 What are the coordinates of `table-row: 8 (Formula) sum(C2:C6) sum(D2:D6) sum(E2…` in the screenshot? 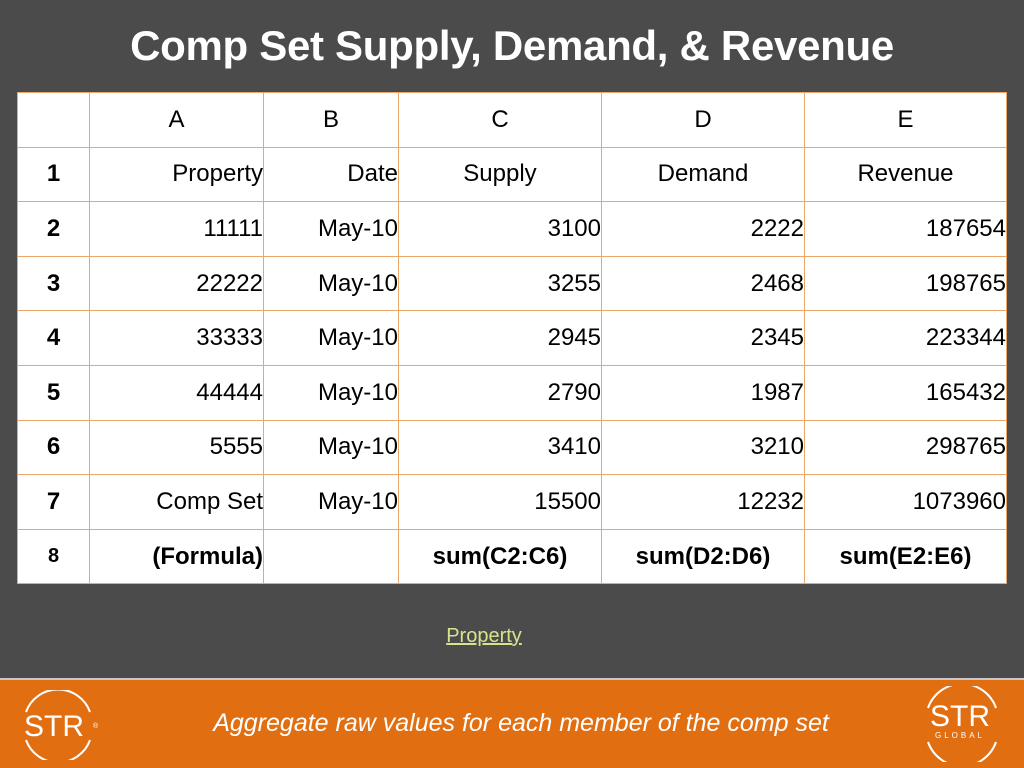 It's located at (512, 556).